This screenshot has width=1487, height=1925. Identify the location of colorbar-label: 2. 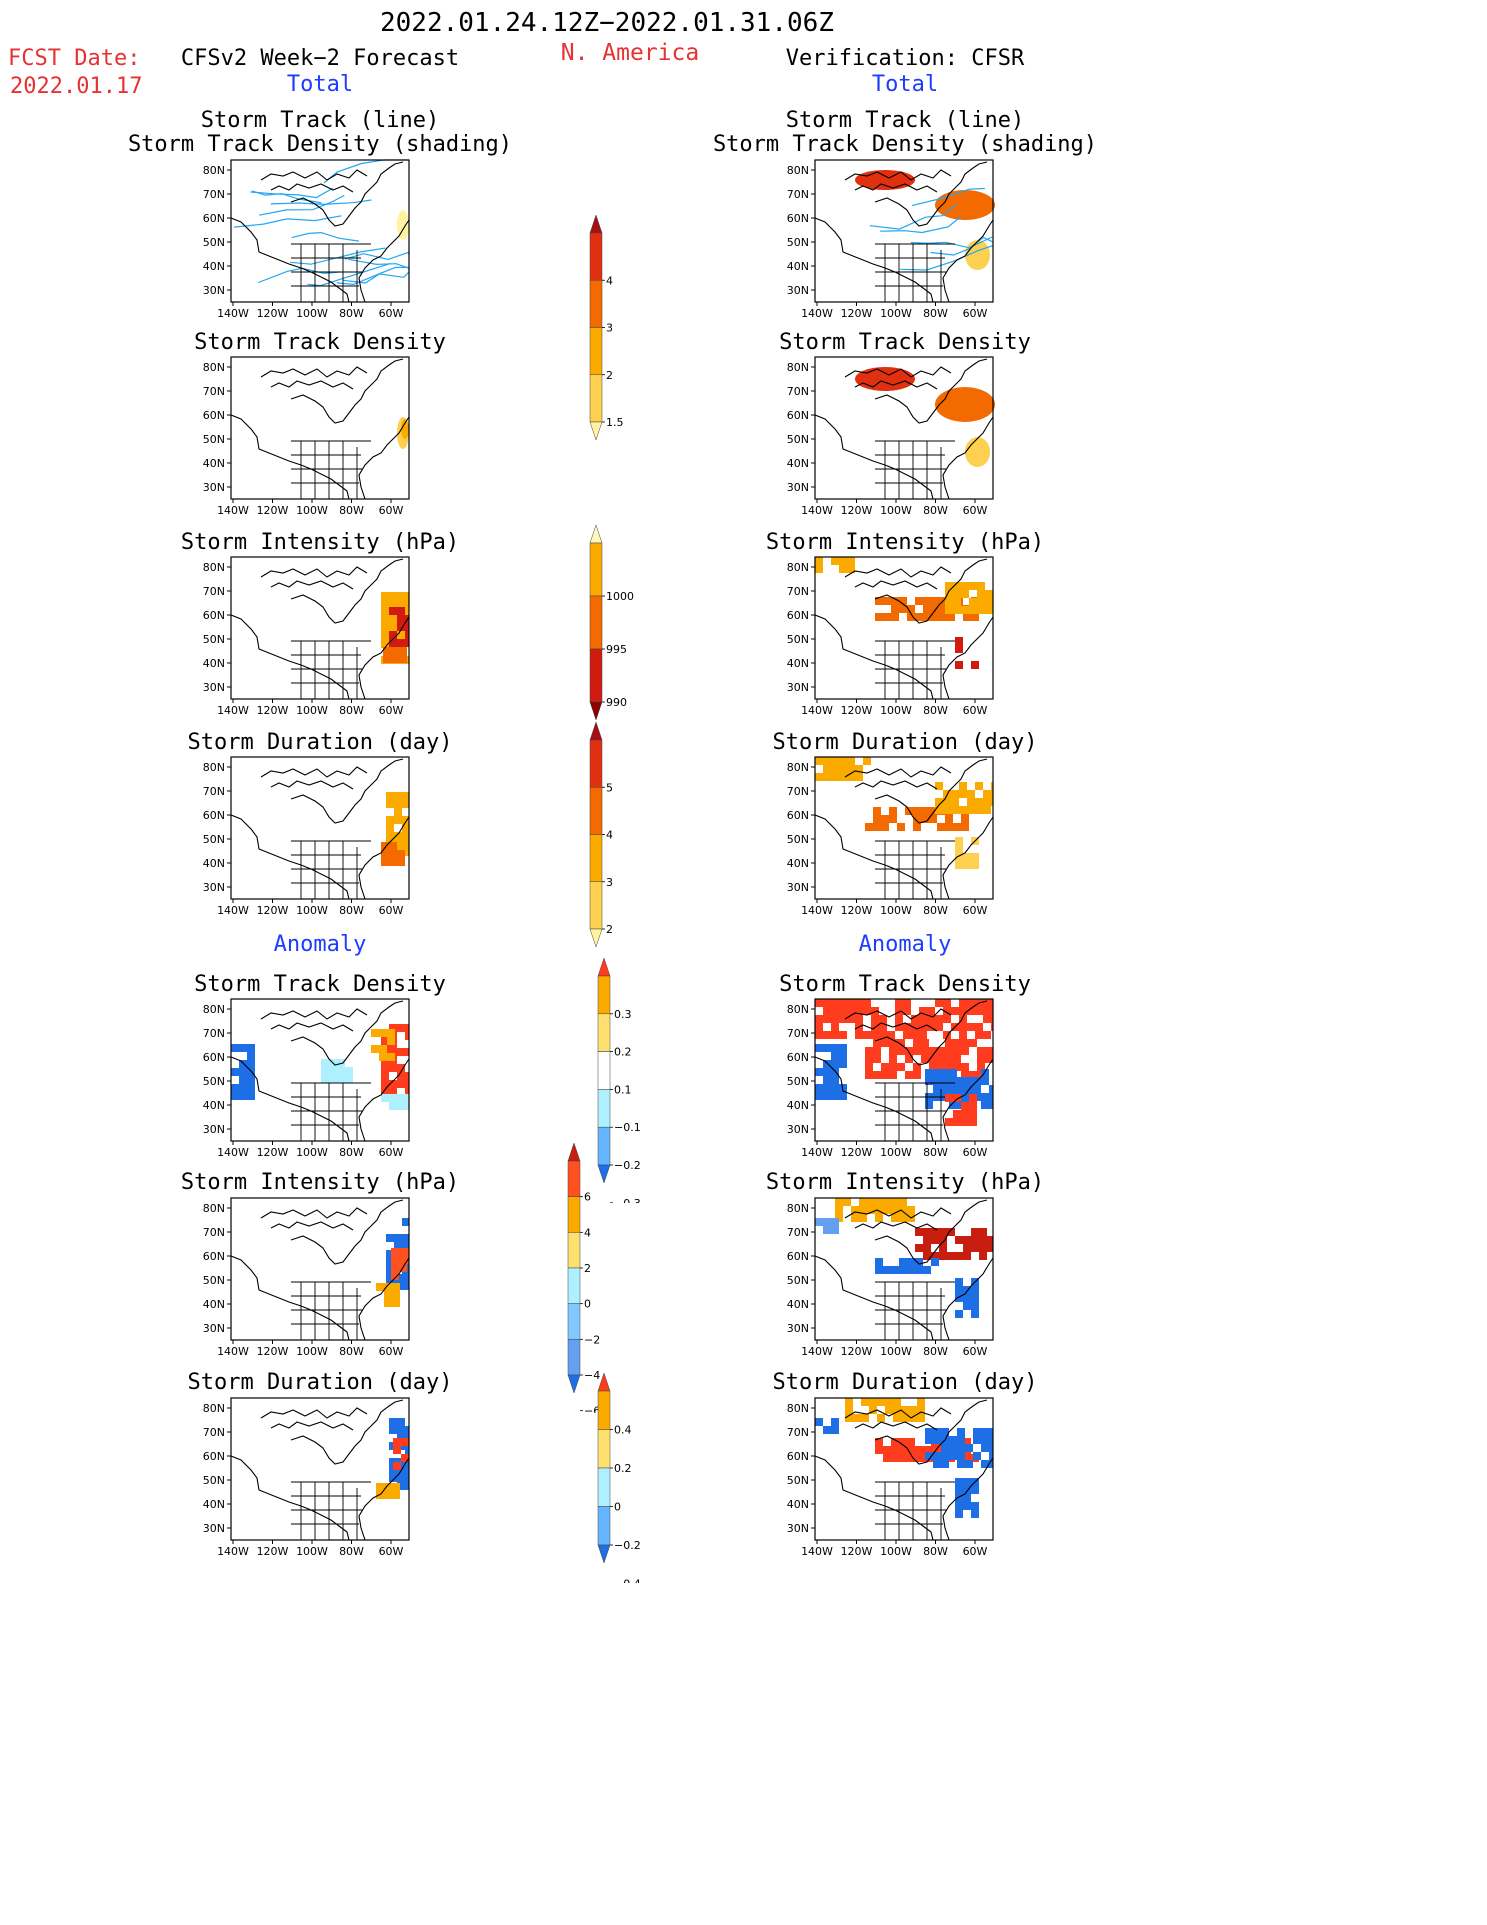
(609, 375).